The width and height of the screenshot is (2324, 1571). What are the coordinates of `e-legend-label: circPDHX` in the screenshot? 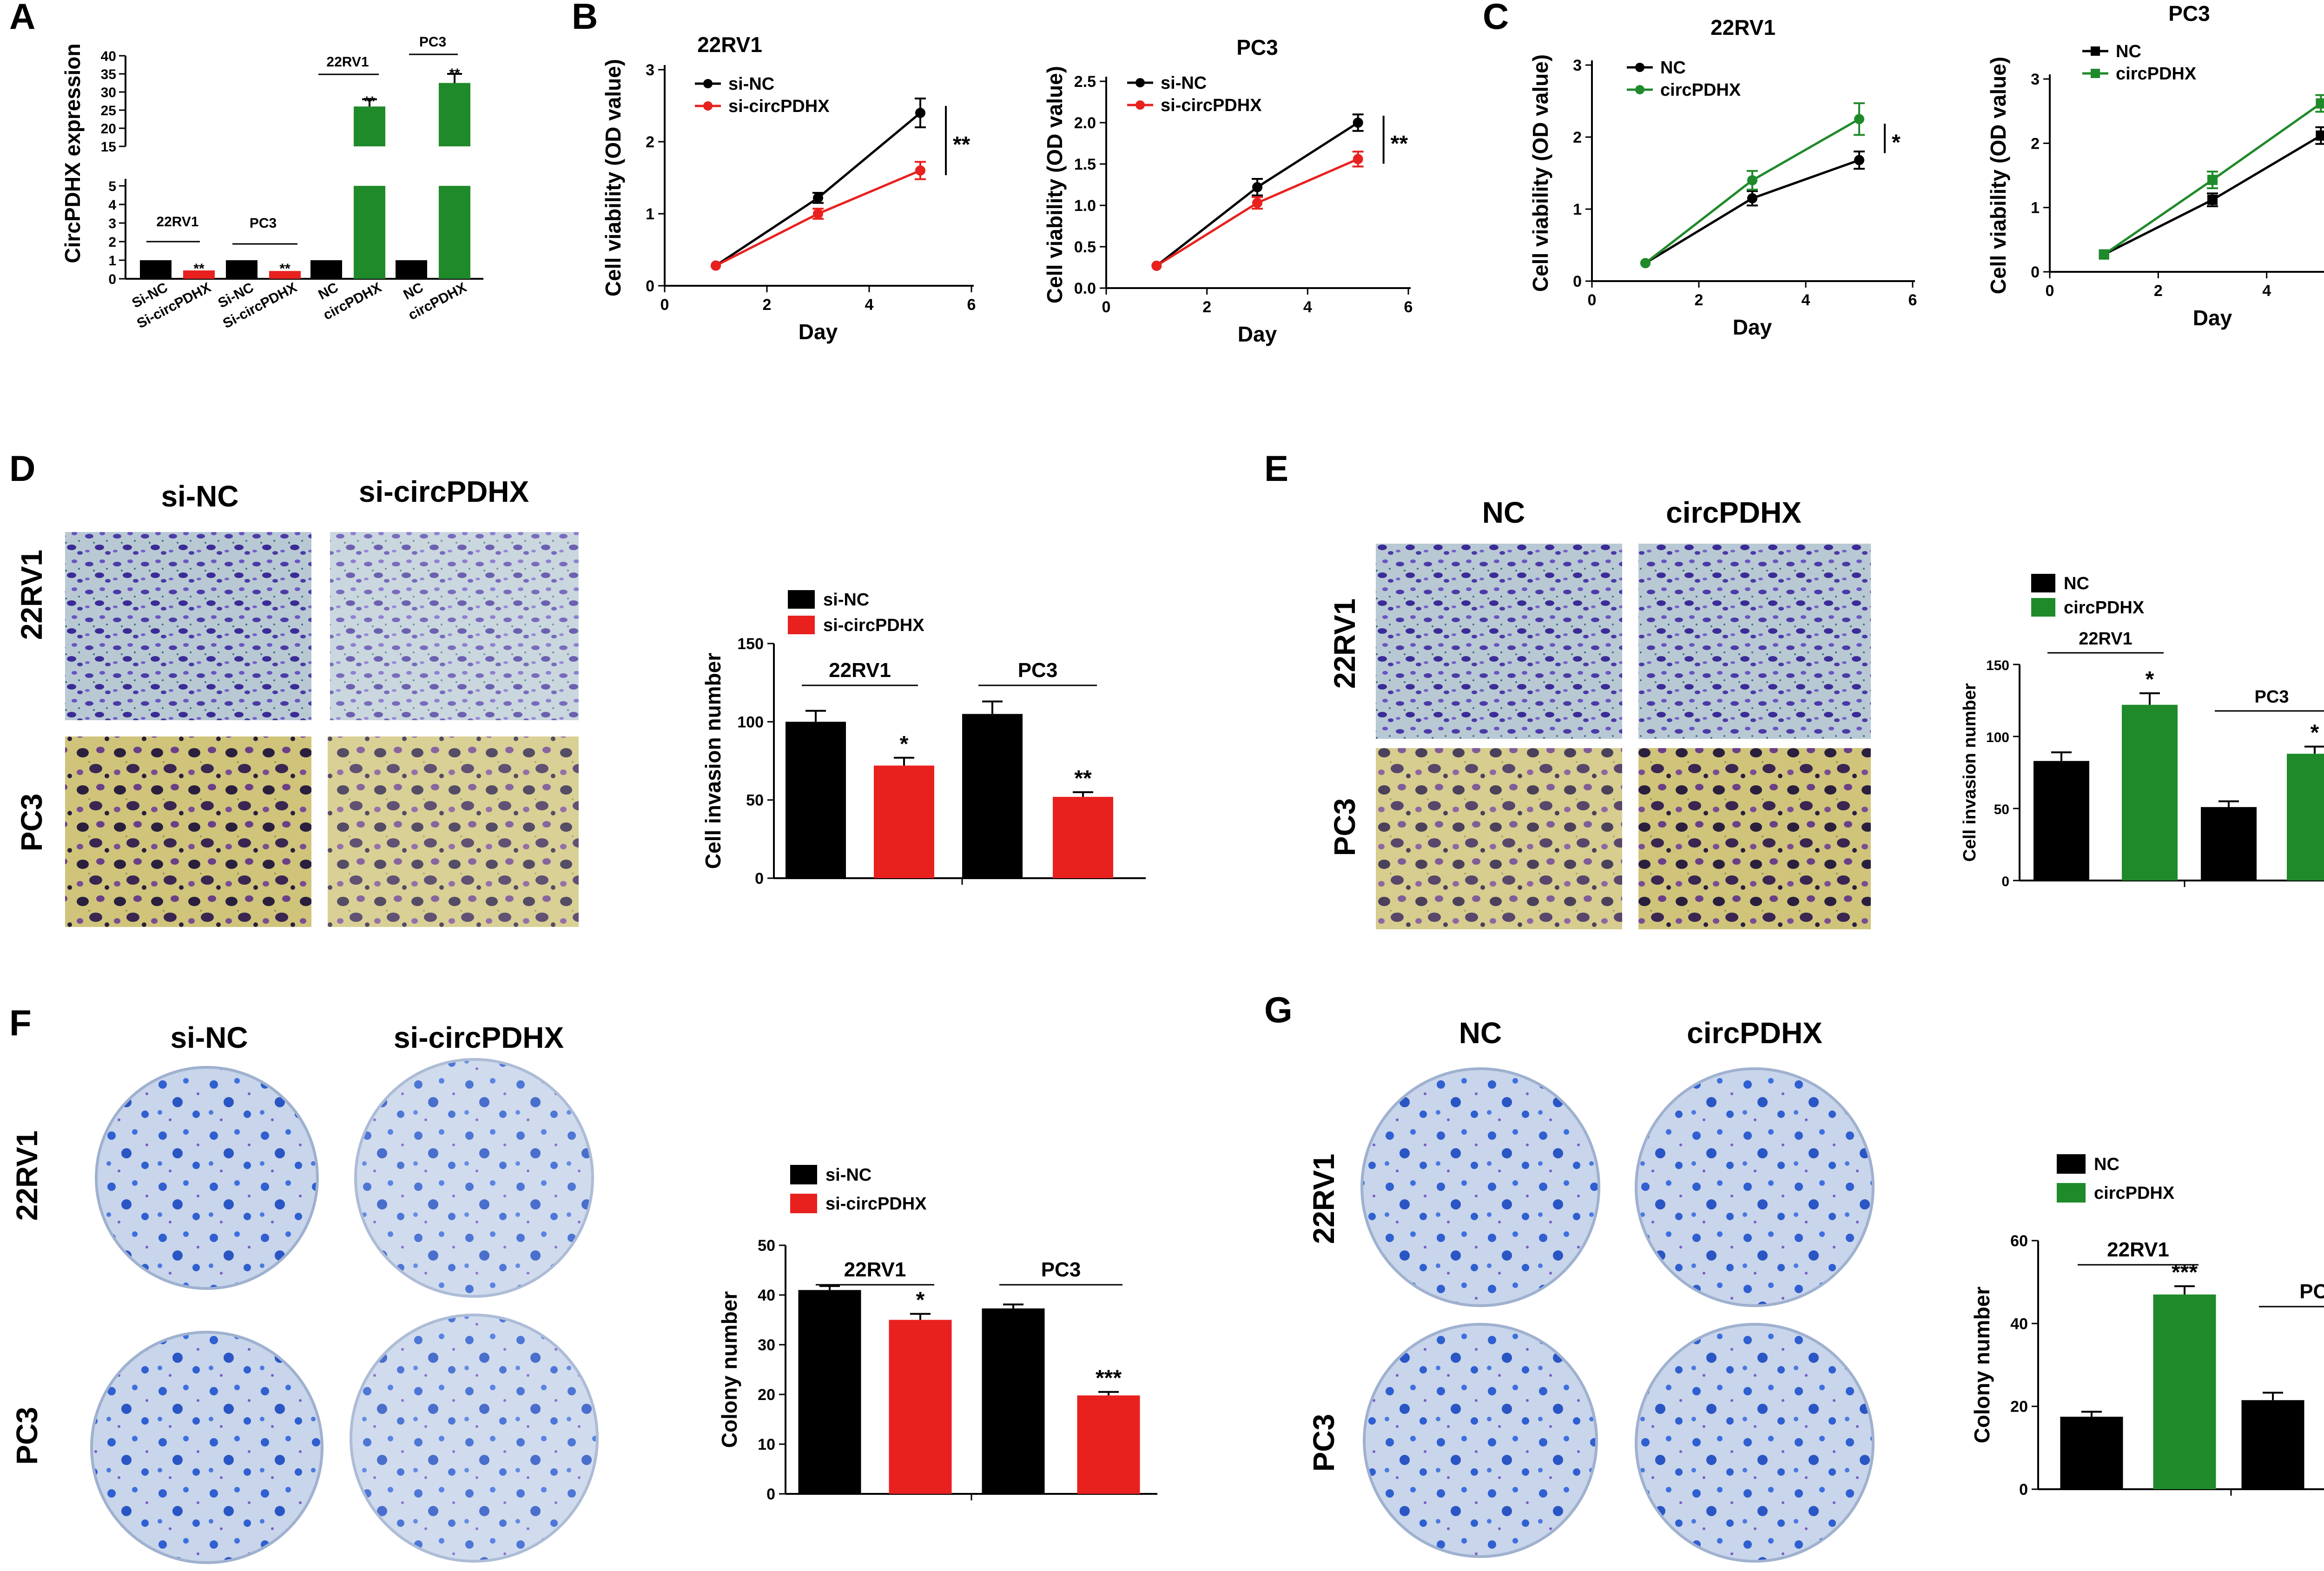 It's located at (2104, 608).